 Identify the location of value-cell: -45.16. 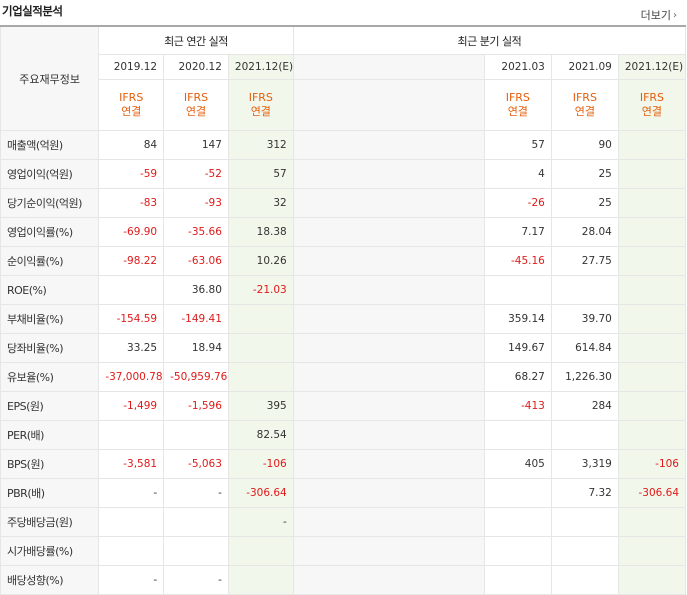
(517, 261).